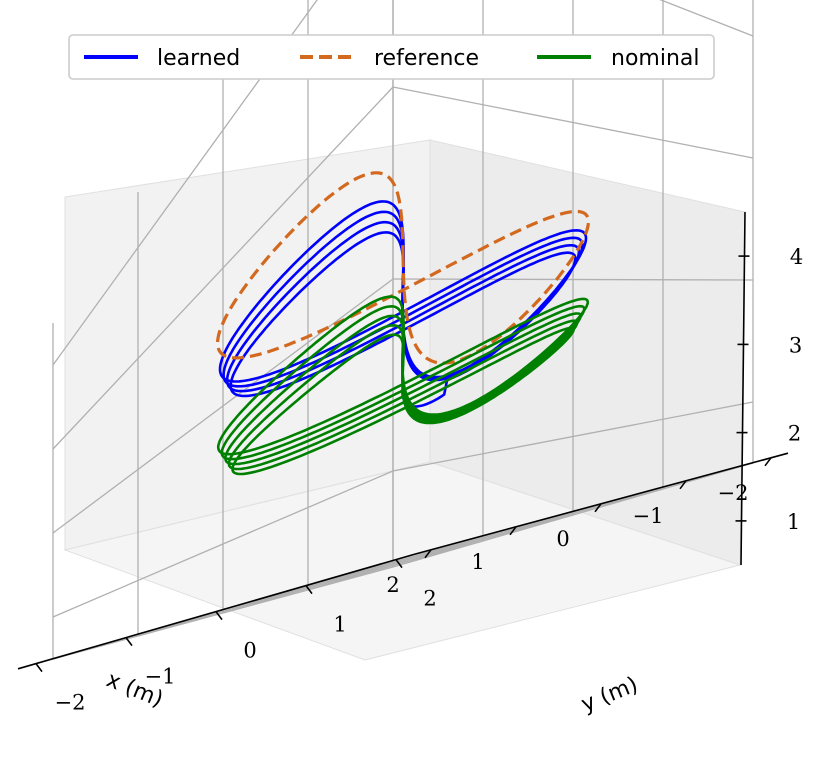 The height and width of the screenshot is (784, 829). What do you see at coordinates (493, 535) in the screenshot?
I see `floor-grid-y` at bounding box center [493, 535].